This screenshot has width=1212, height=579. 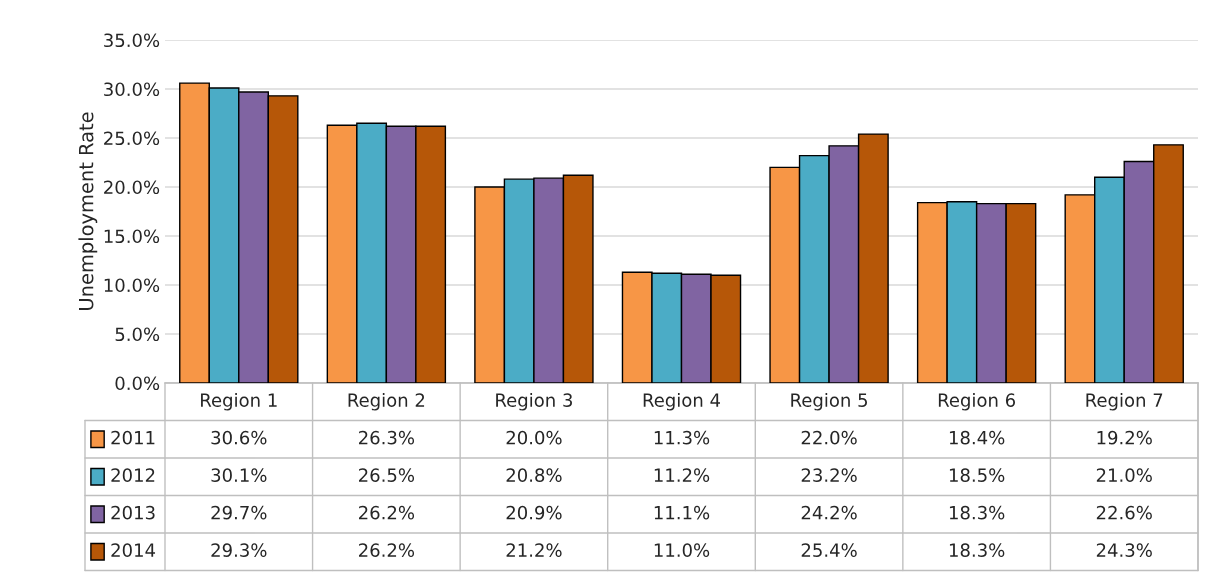 I want to click on data-label: 29.3%, so click(x=239, y=550).